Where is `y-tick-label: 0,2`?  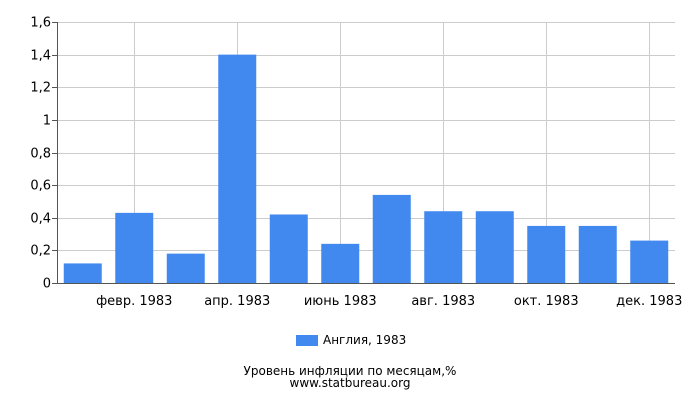 y-tick-label: 0,2 is located at coordinates (40, 251).